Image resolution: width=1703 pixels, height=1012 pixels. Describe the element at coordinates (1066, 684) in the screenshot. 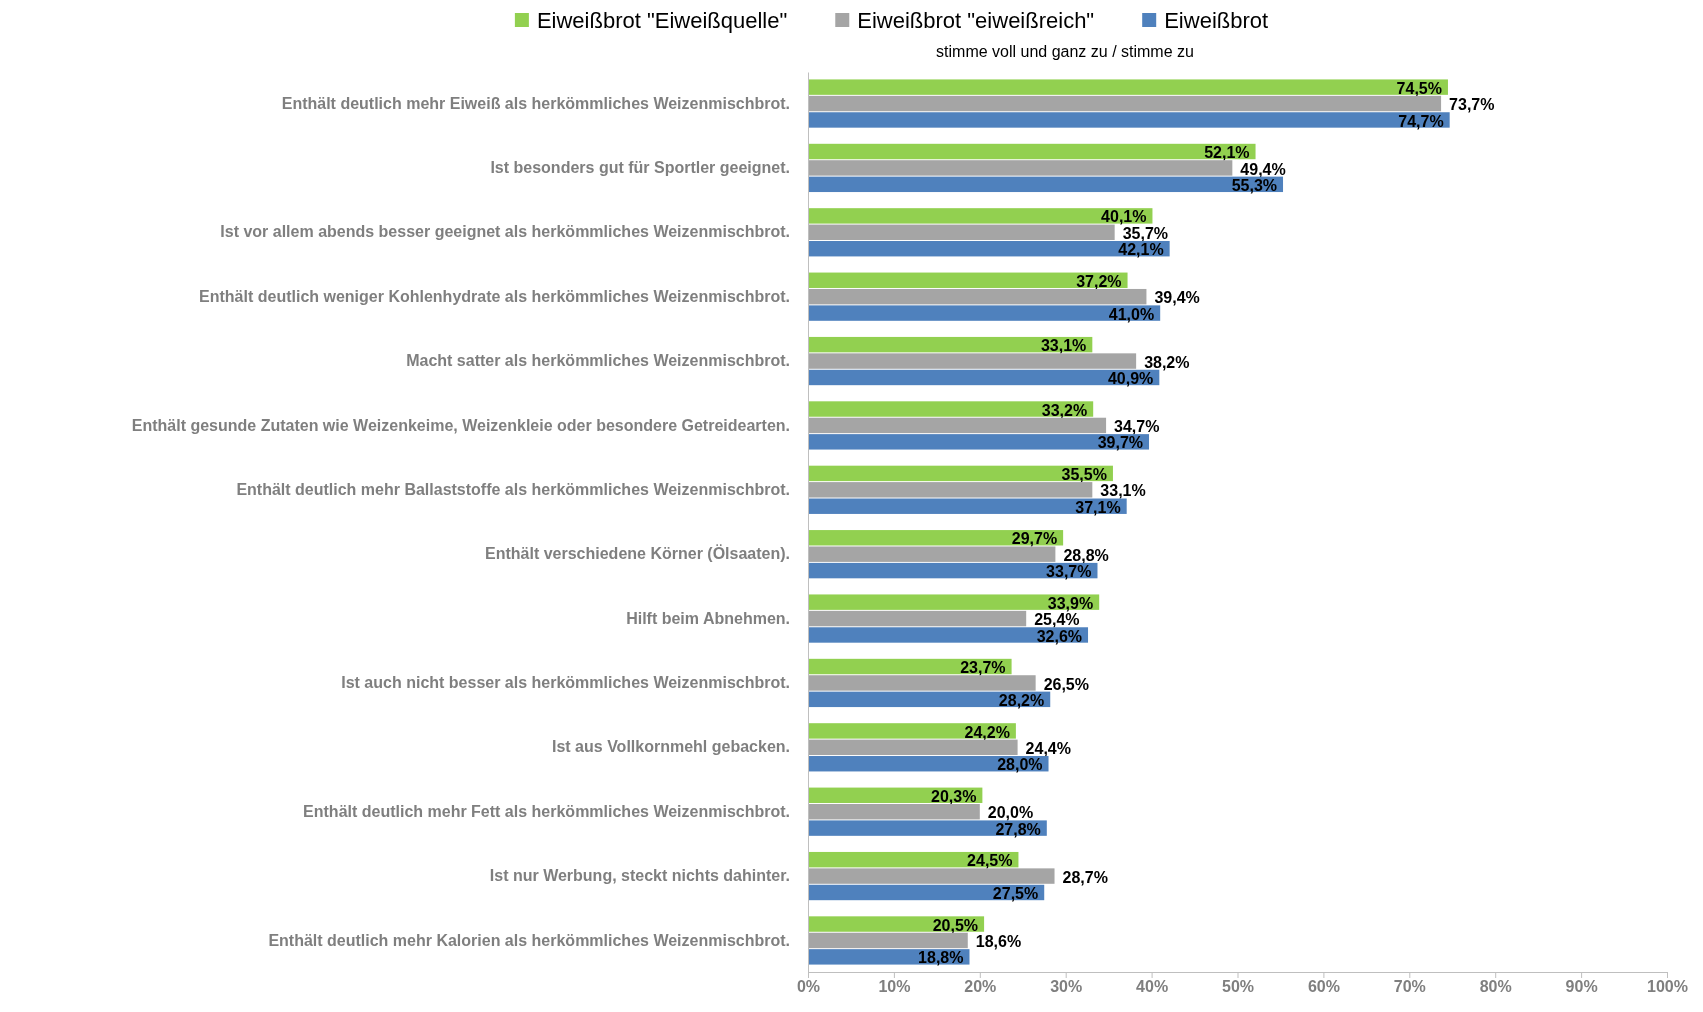

I see `data-label: 26,5%` at that location.